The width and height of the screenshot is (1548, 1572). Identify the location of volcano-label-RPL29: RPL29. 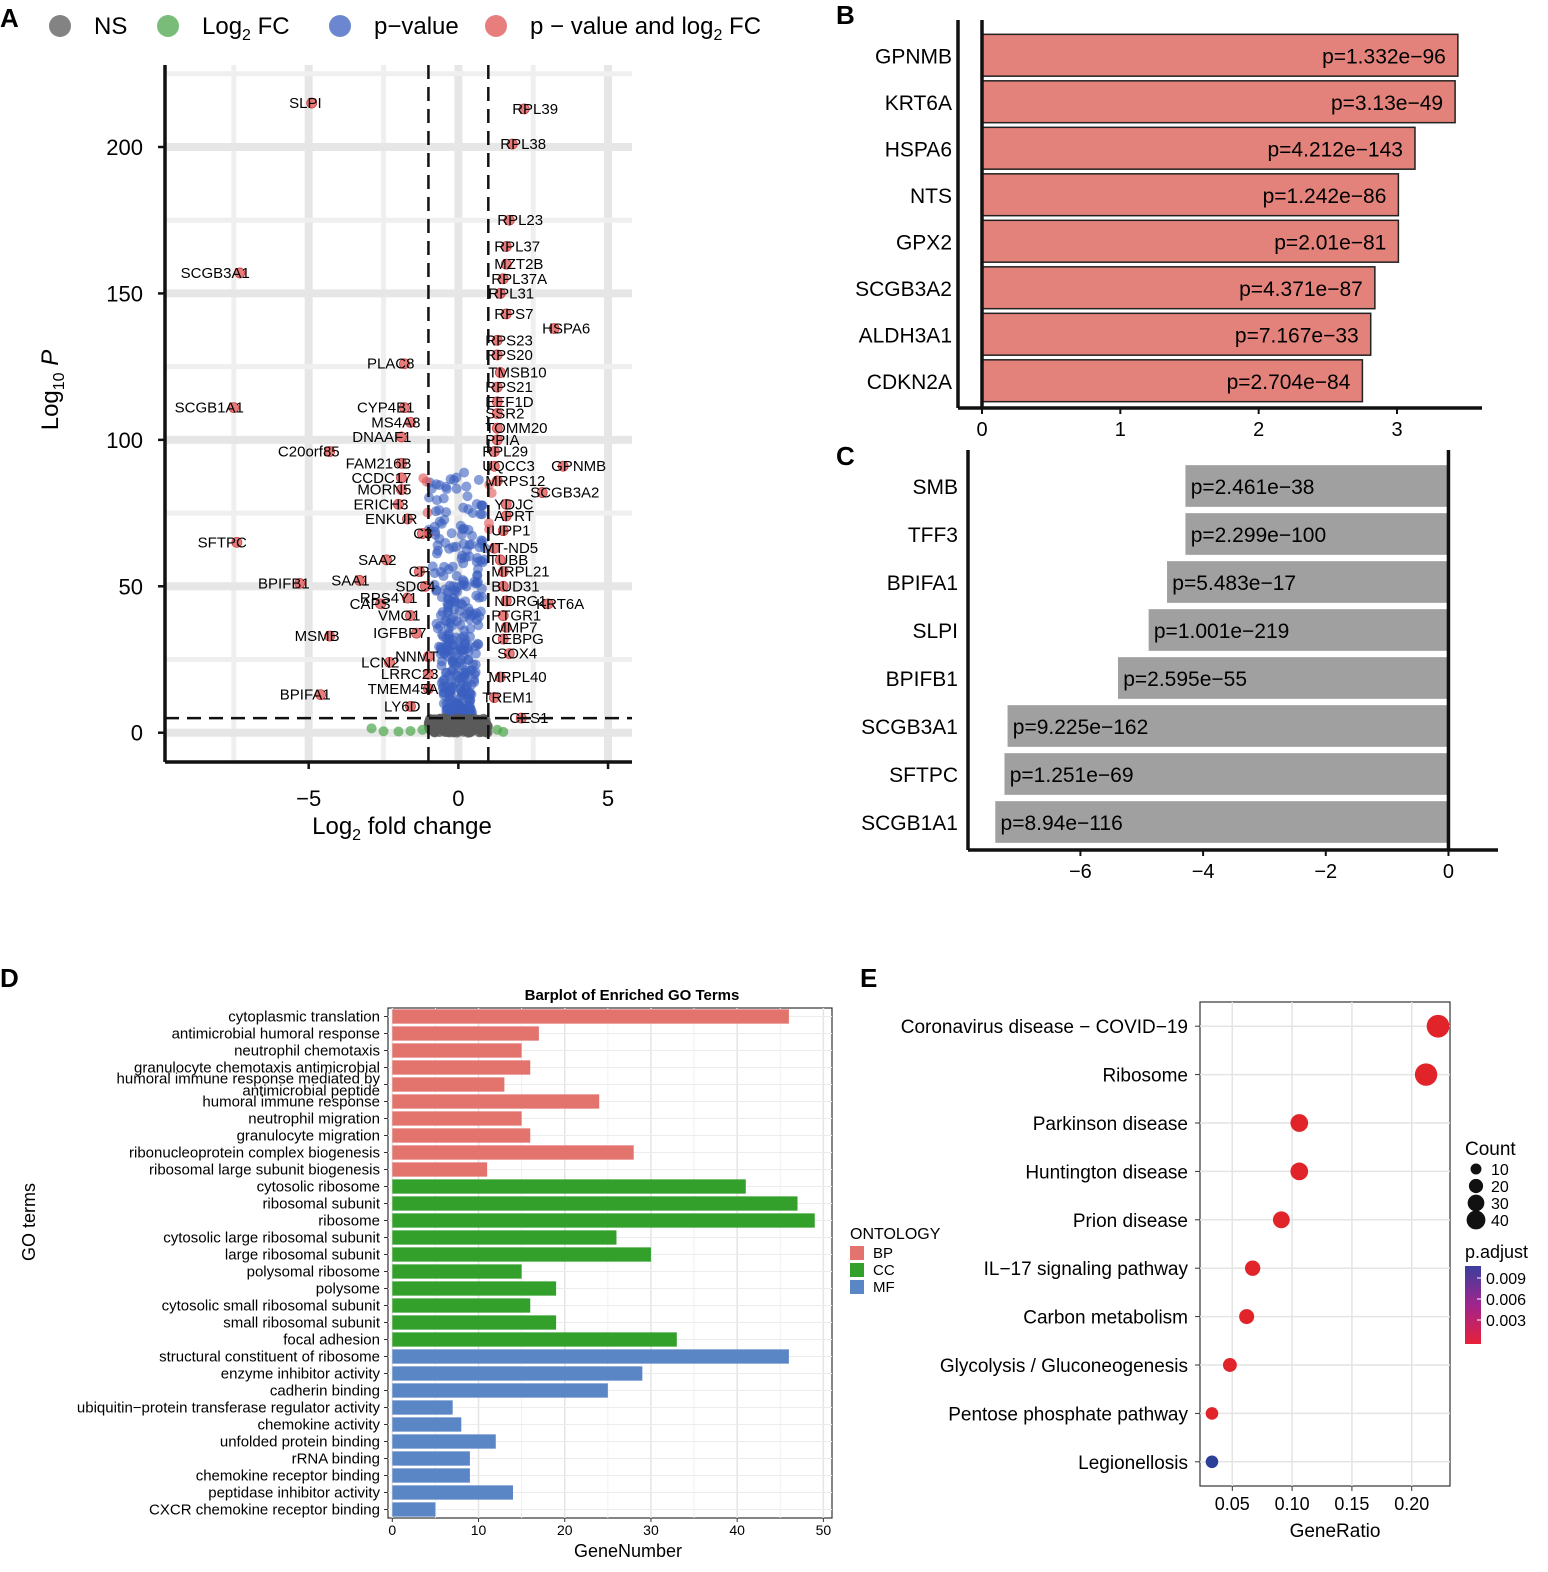
(505, 452).